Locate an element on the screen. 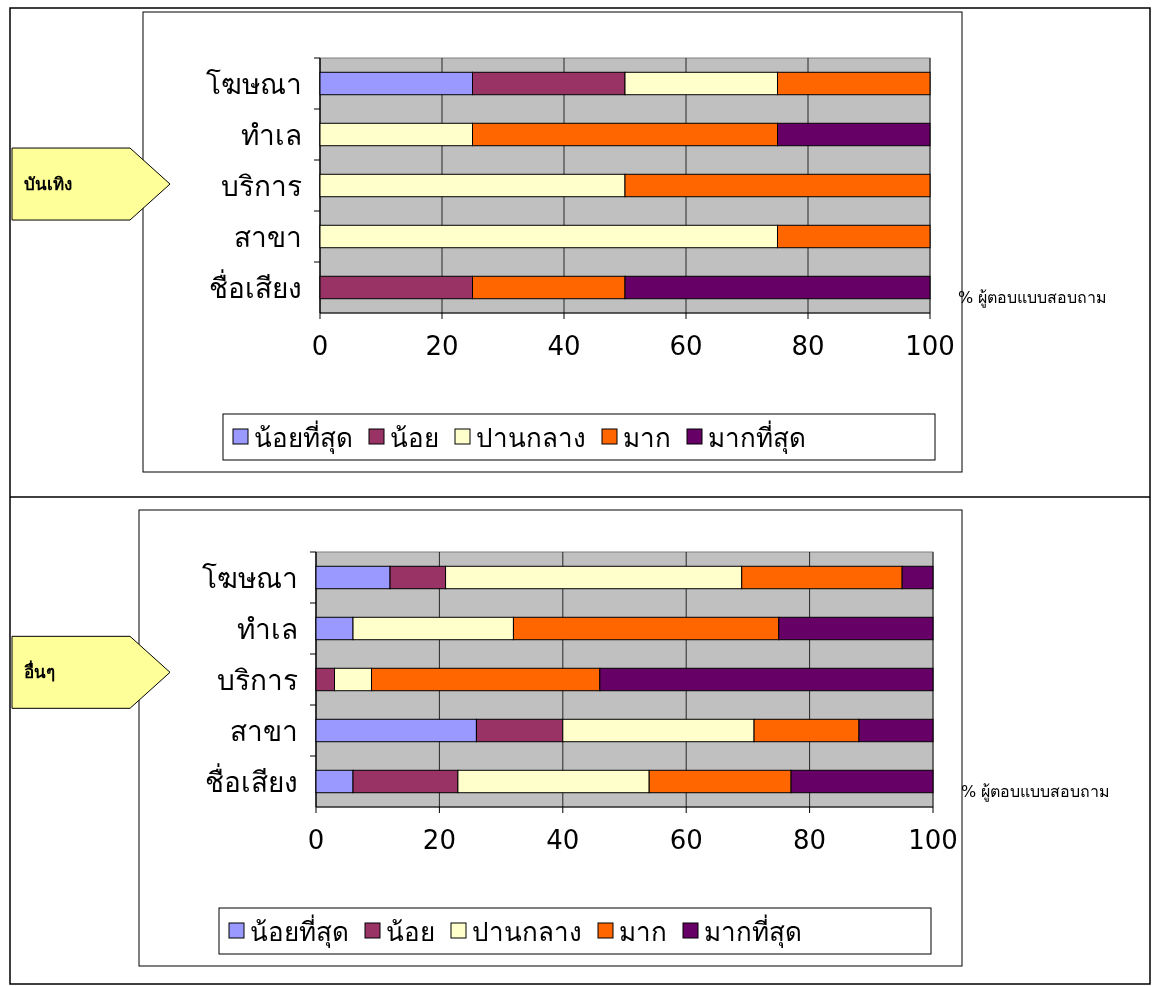  text: บันเทิง is located at coordinates (48, 184).